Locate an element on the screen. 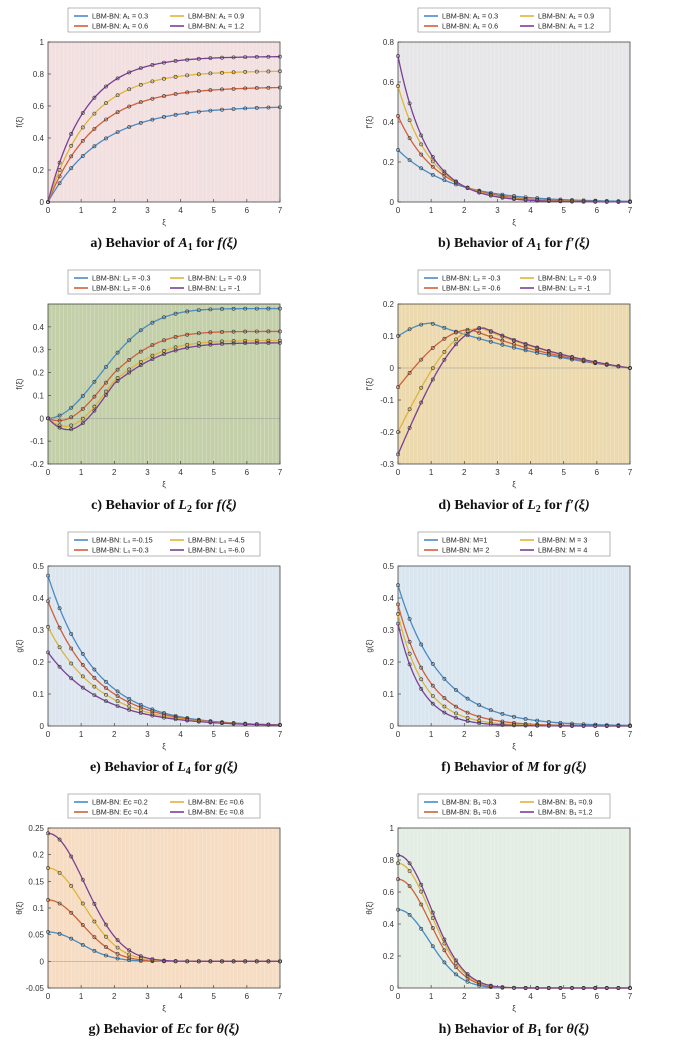 This screenshot has height=1051, width=695. y-tick-label: 0.5 is located at coordinates (389, 566).